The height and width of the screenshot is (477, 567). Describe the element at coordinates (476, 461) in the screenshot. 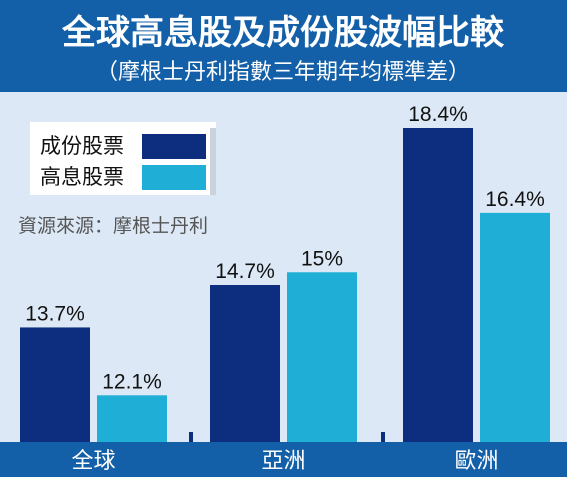

I see `category-label-2: 歐洲` at that location.